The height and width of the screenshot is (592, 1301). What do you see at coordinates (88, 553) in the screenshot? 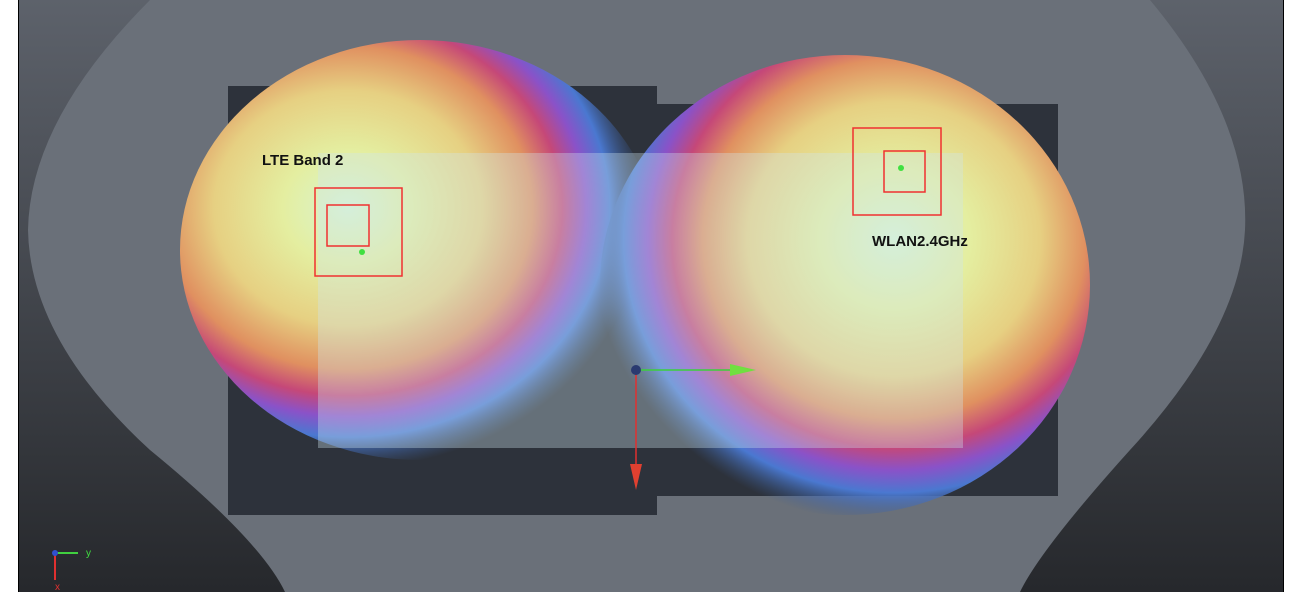
I see `triad-label: y` at bounding box center [88, 553].